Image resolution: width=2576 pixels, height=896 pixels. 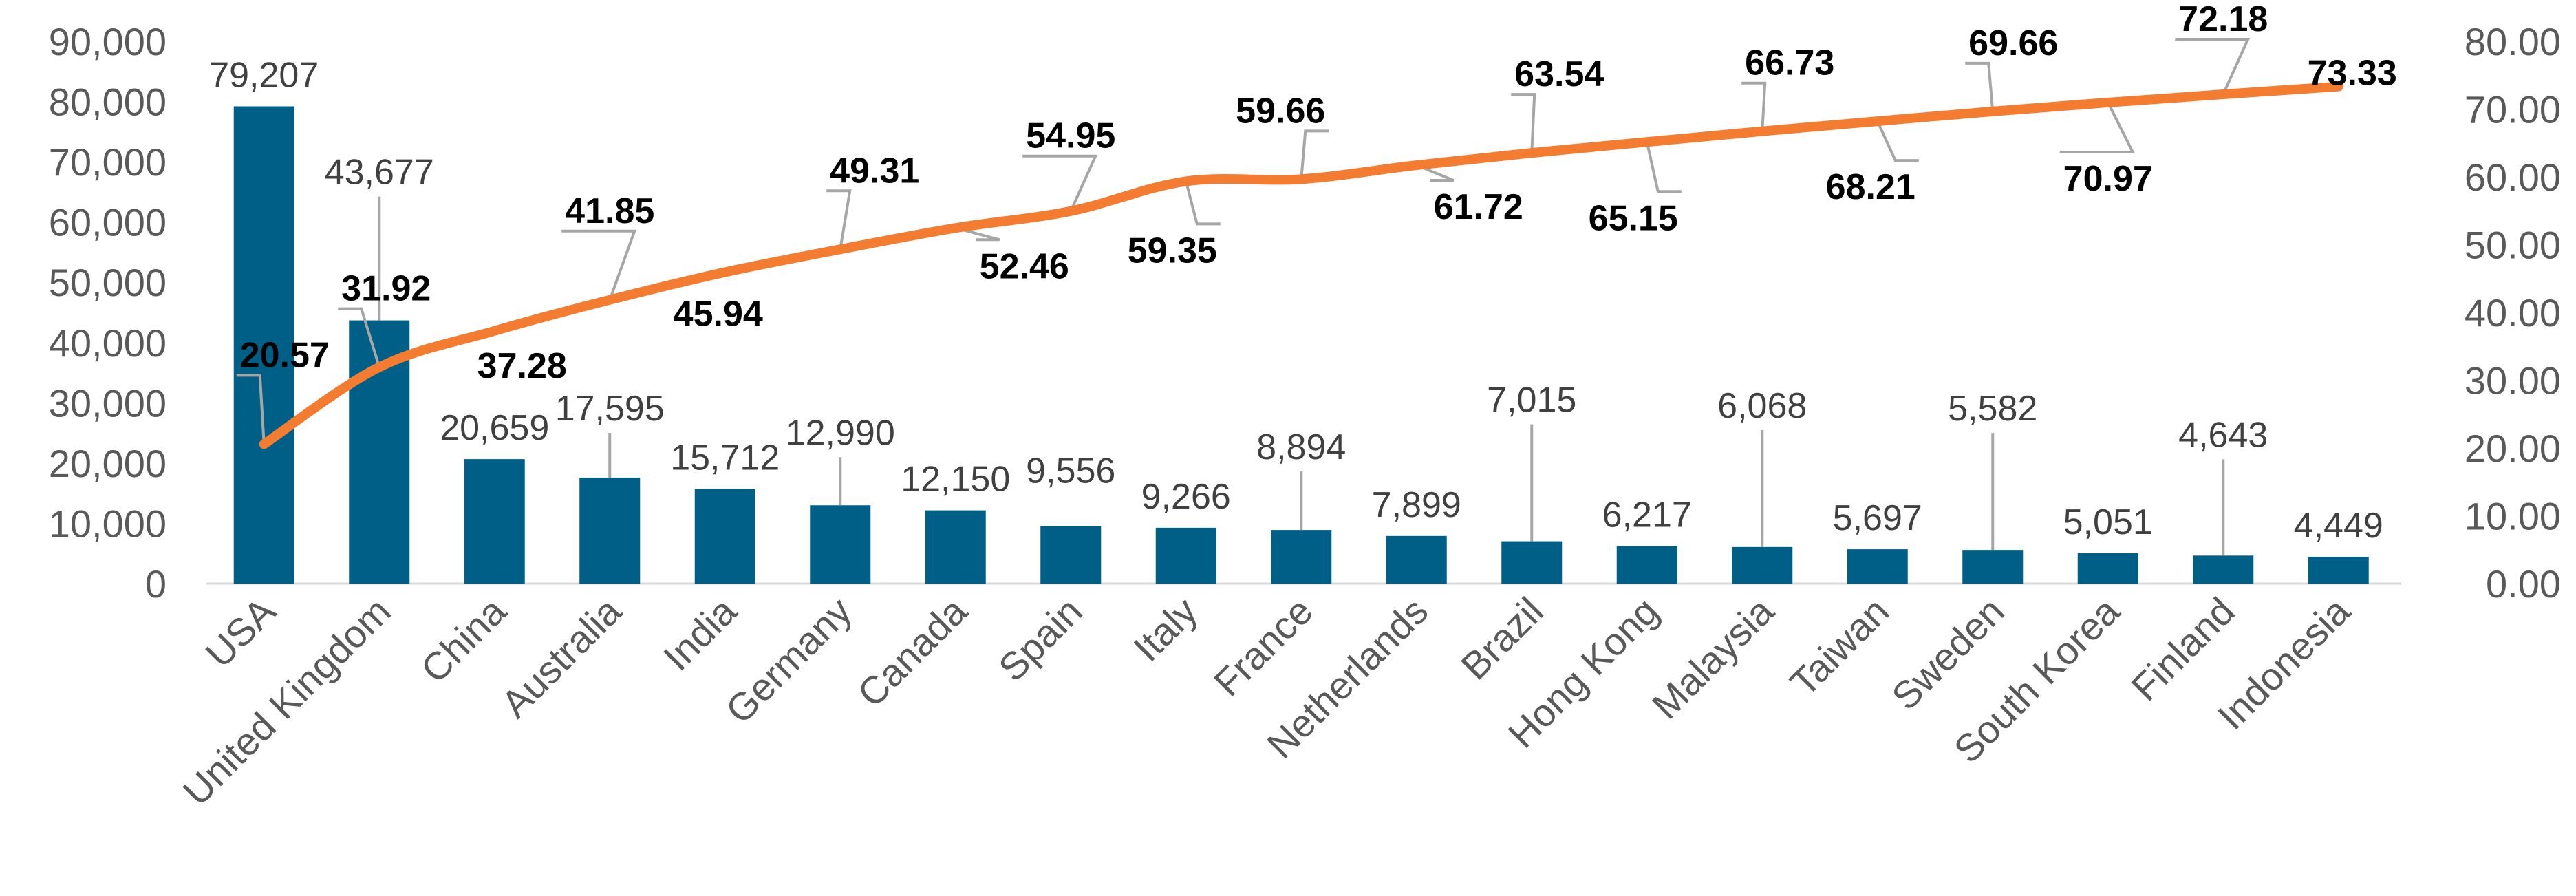 What do you see at coordinates (1070, 471) in the screenshot?
I see `bar-data-label: 9,556` at bounding box center [1070, 471].